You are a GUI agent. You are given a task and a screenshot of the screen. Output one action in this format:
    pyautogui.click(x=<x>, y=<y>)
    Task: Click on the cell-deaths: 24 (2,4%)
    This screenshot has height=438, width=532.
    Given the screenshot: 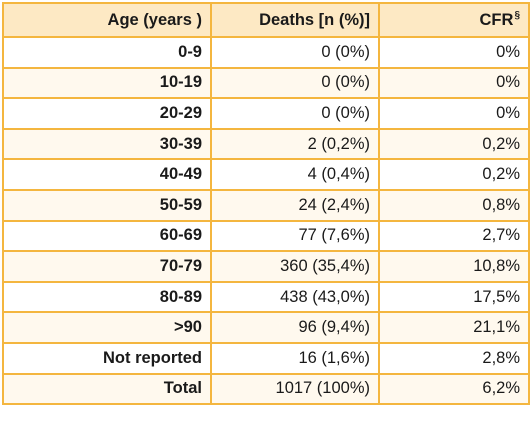 What is the action you would take?
    pyautogui.click(x=295, y=205)
    